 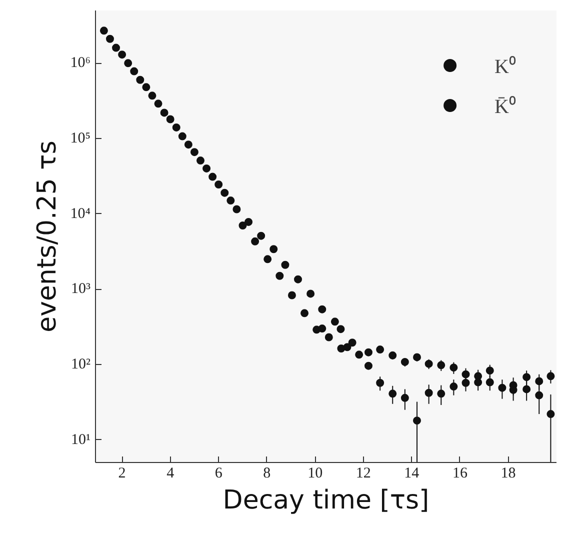 What do you see at coordinates (363, 474) in the screenshot?
I see `x-tick-label: 12` at bounding box center [363, 474].